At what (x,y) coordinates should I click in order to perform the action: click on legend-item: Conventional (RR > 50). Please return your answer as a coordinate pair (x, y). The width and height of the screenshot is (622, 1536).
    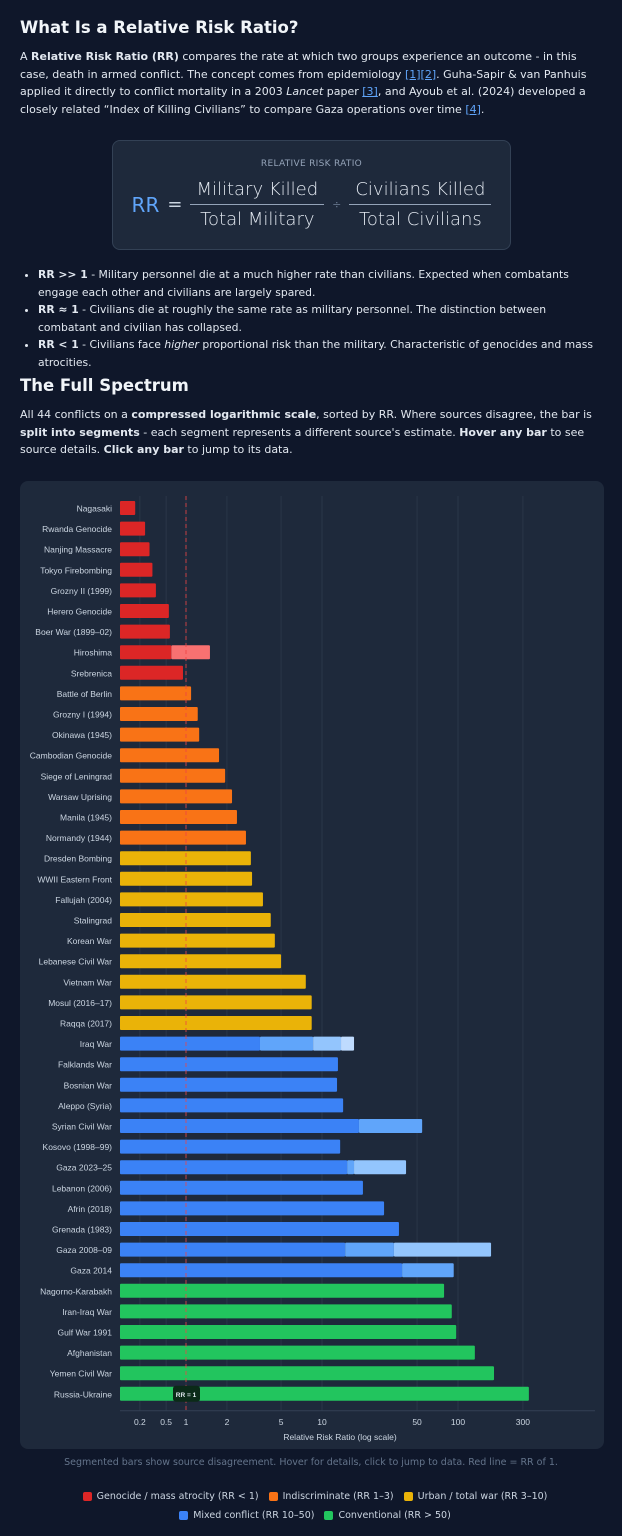
    Looking at the image, I should click on (387, 1515).